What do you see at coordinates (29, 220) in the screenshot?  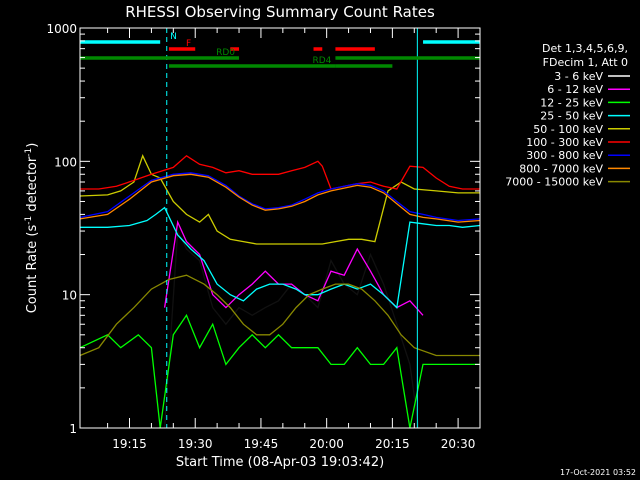 I see `y-axis-label-exp-1: -1` at bounding box center [29, 220].